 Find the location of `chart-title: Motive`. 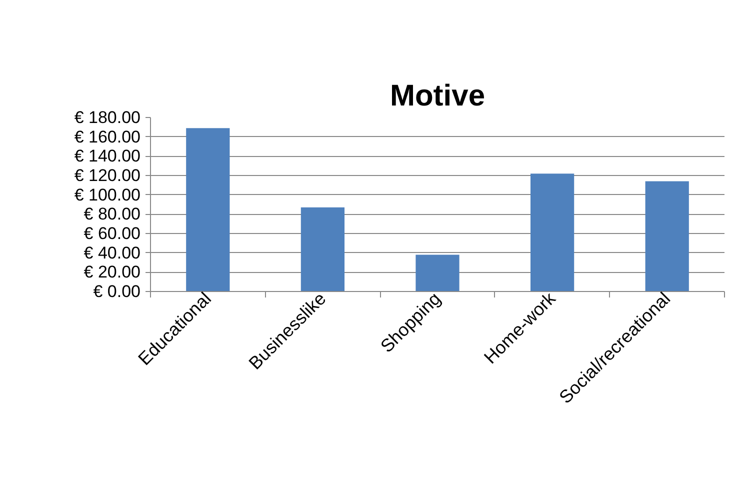

chart-title: Motive is located at coordinates (438, 96).